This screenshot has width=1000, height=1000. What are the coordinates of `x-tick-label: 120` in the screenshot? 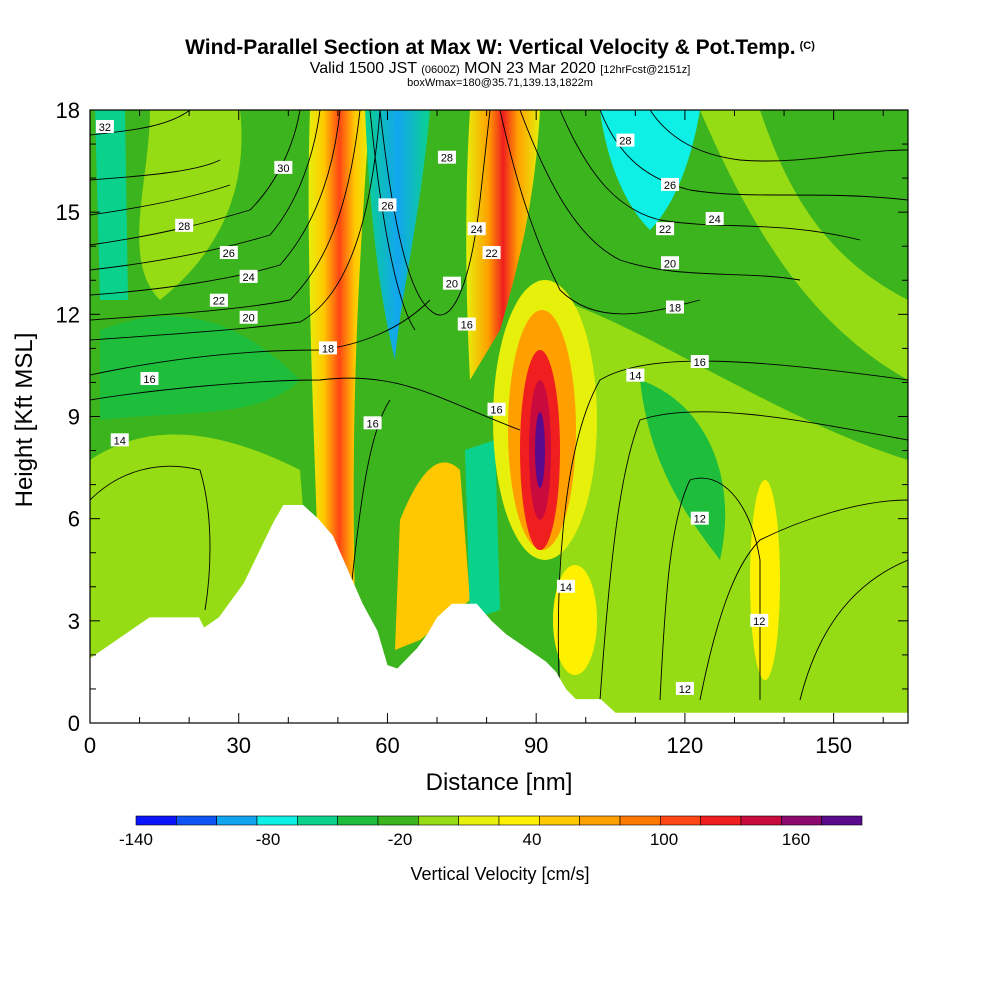 It's located at (685, 745).